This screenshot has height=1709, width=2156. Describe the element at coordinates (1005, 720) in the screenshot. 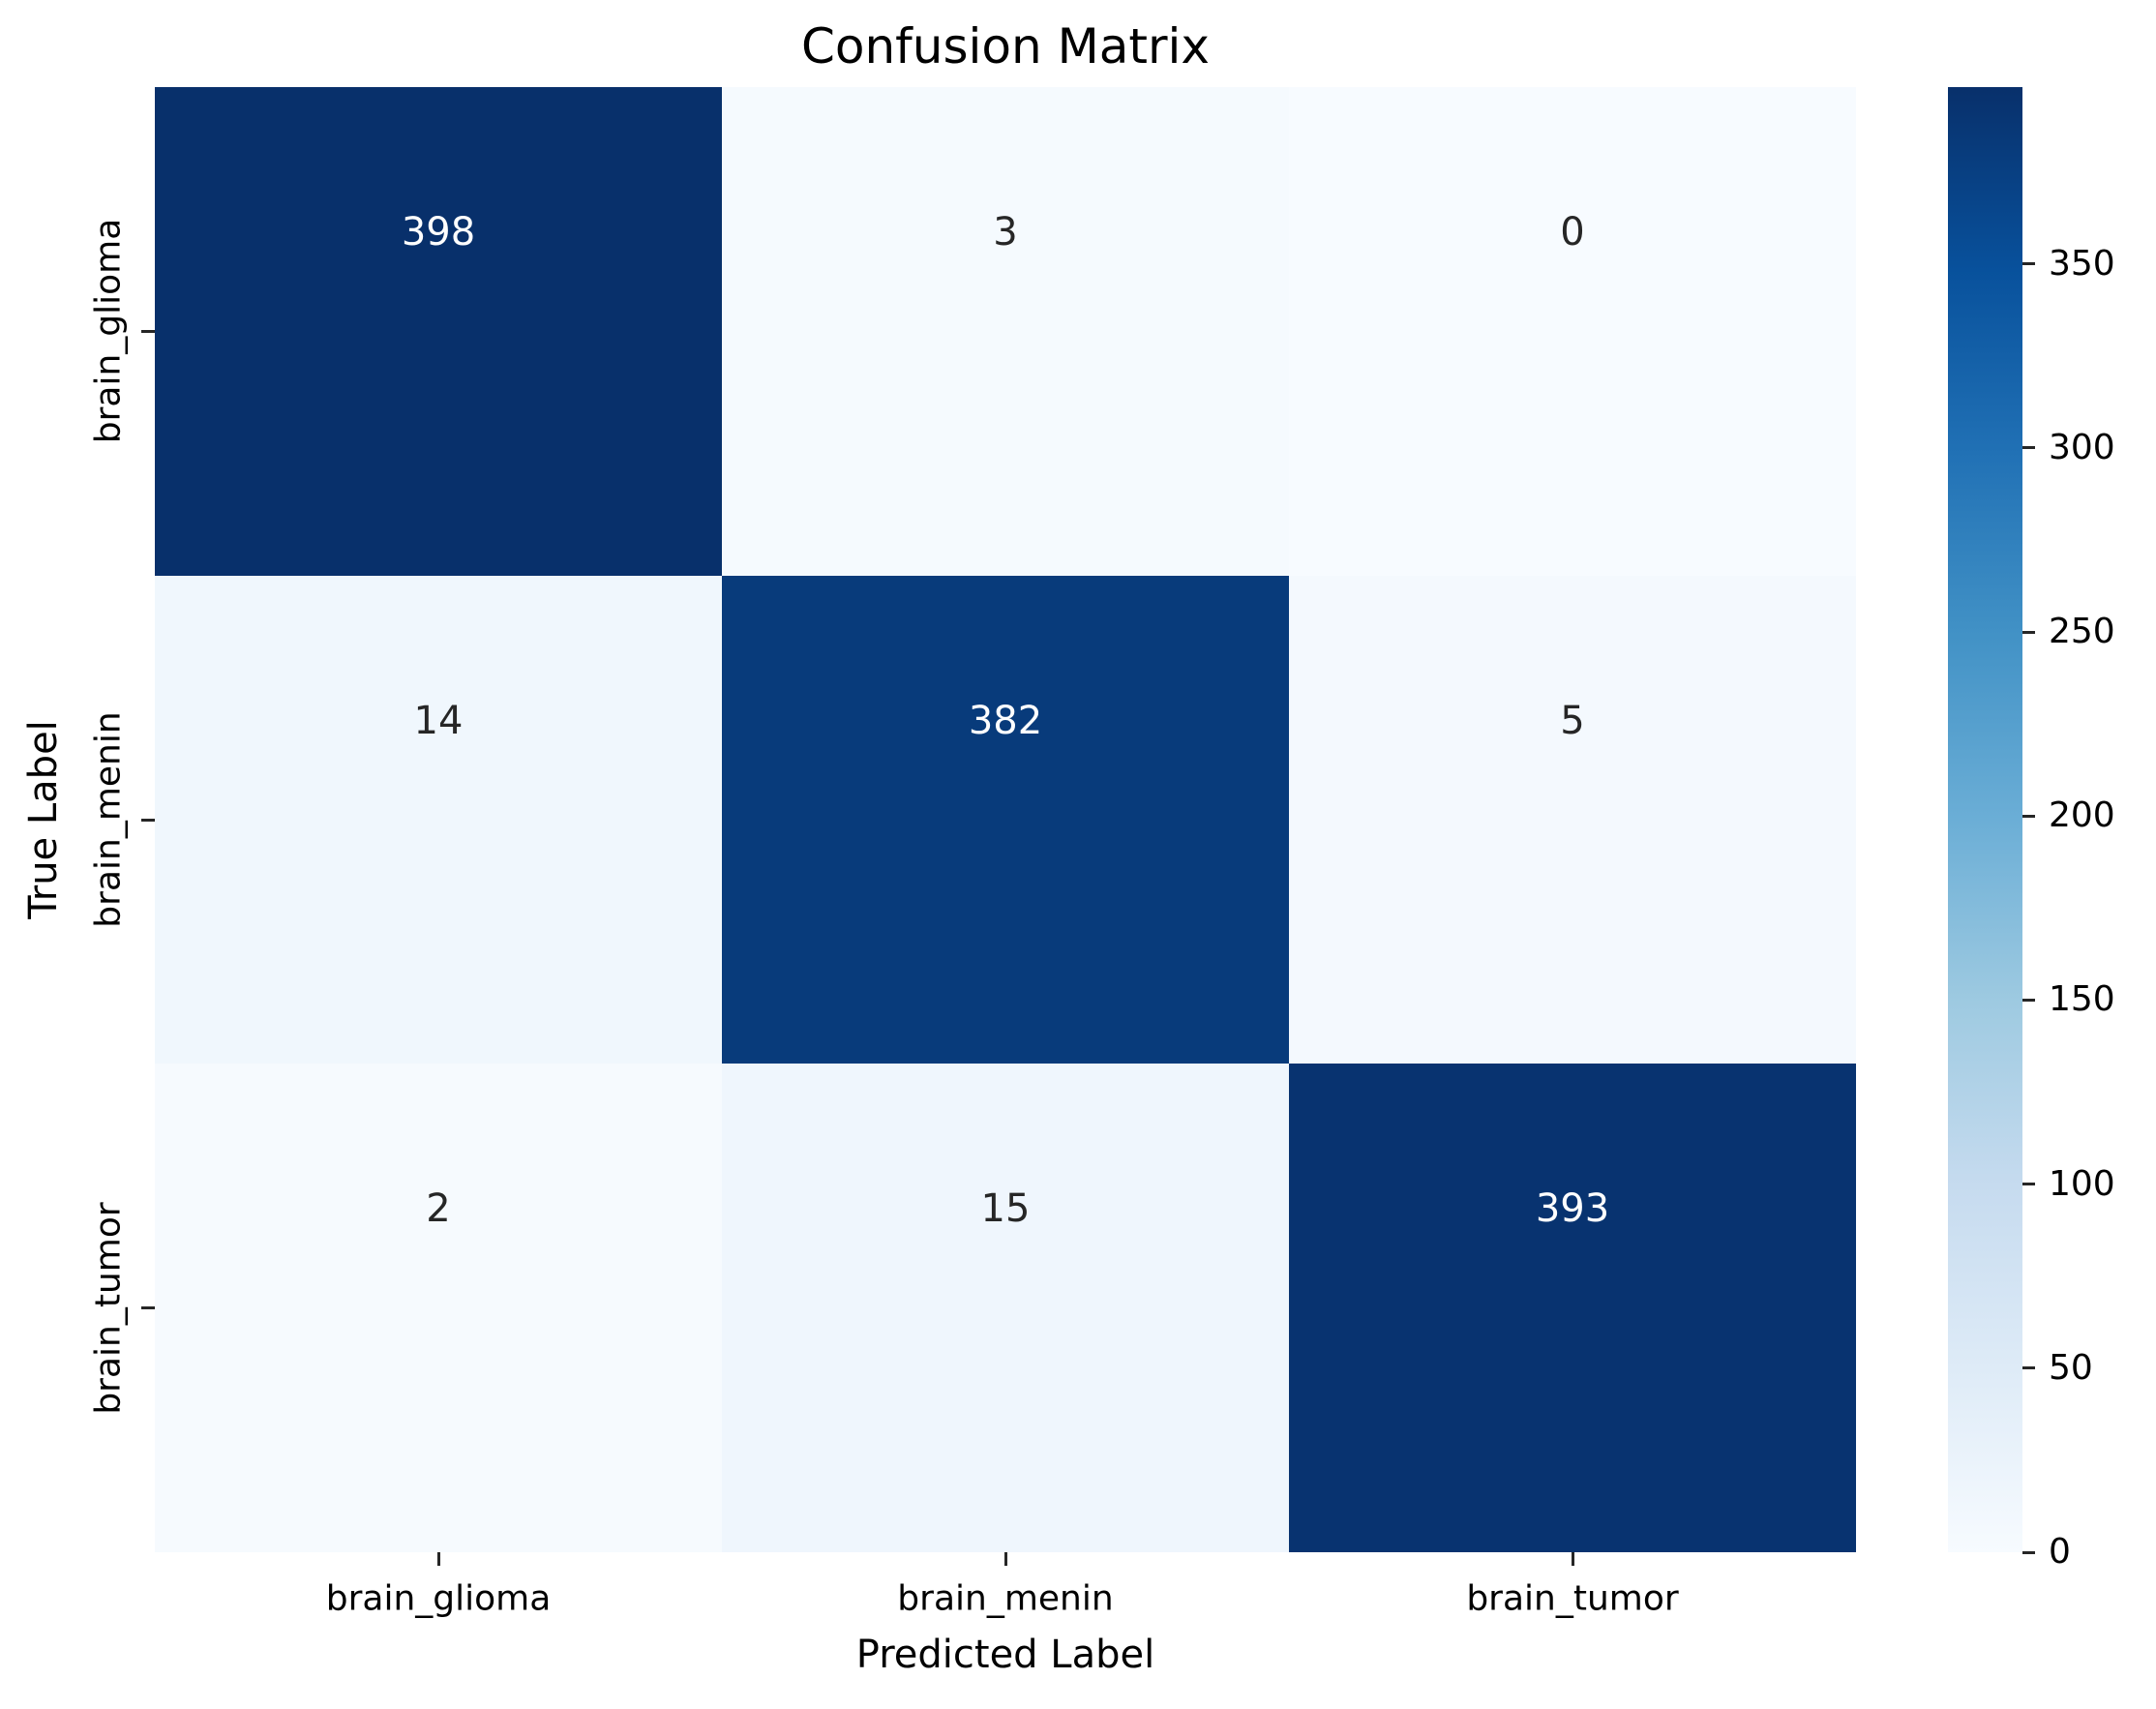

I see `cell-value: 382` at that location.